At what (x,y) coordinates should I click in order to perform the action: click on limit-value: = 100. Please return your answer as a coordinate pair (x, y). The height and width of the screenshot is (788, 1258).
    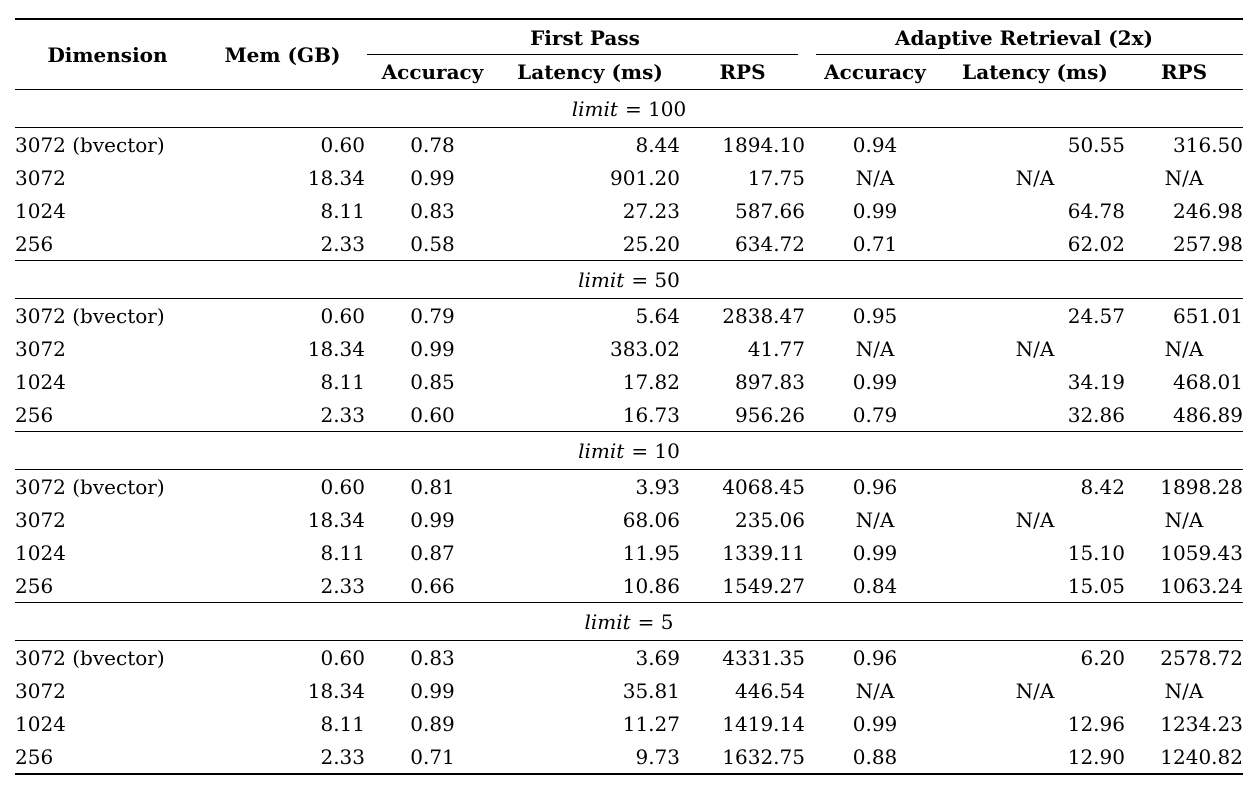
    Looking at the image, I should click on (655, 108).